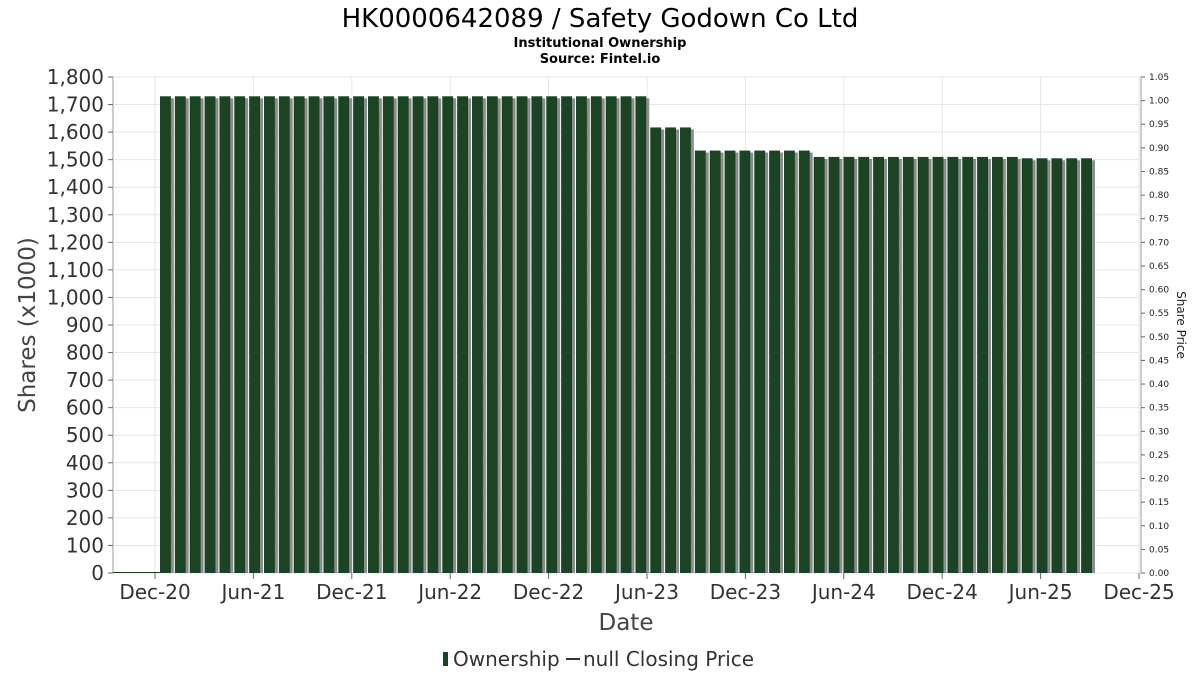 The image size is (1200, 675). Describe the element at coordinates (85, 353) in the screenshot. I see `y-tick-label: 800` at that location.